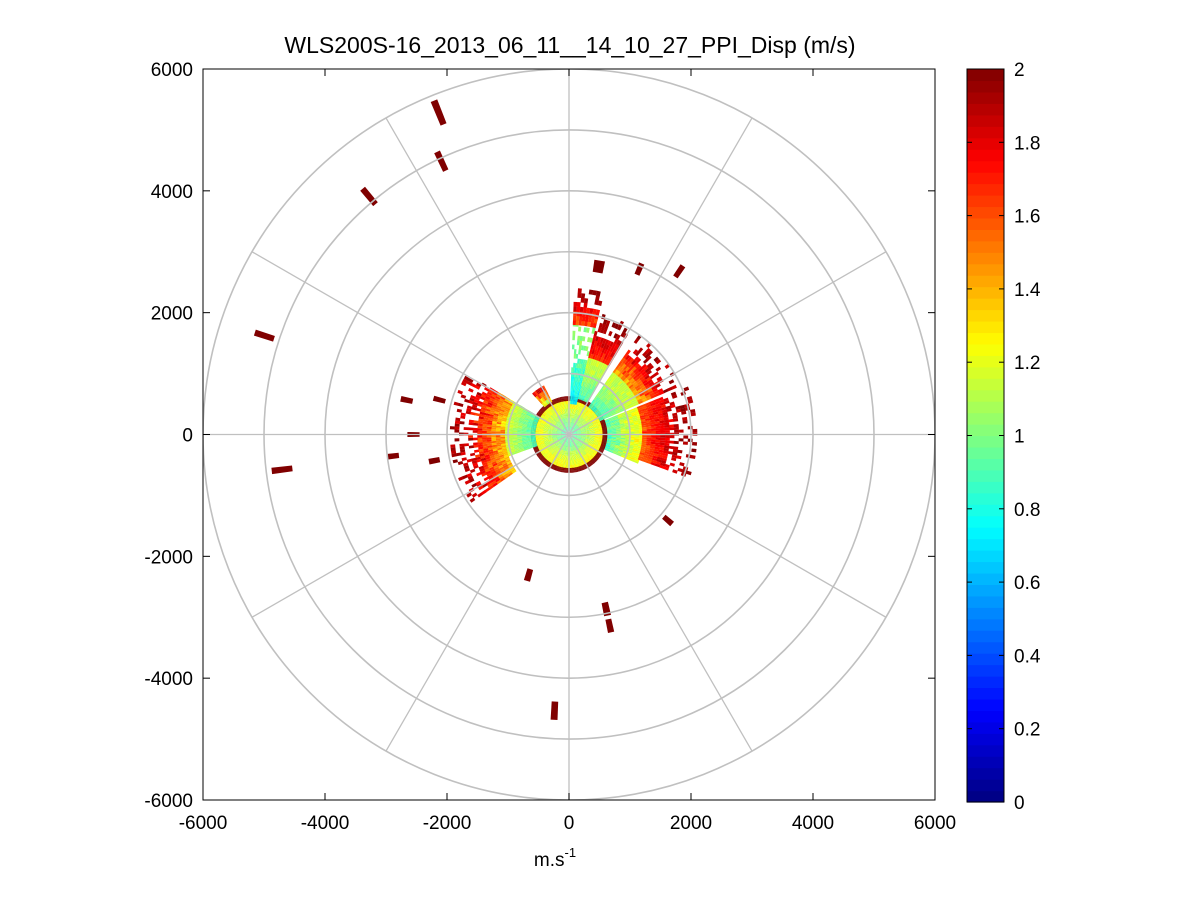  What do you see at coordinates (438, 112) in the screenshot?
I see `far-echo` at bounding box center [438, 112].